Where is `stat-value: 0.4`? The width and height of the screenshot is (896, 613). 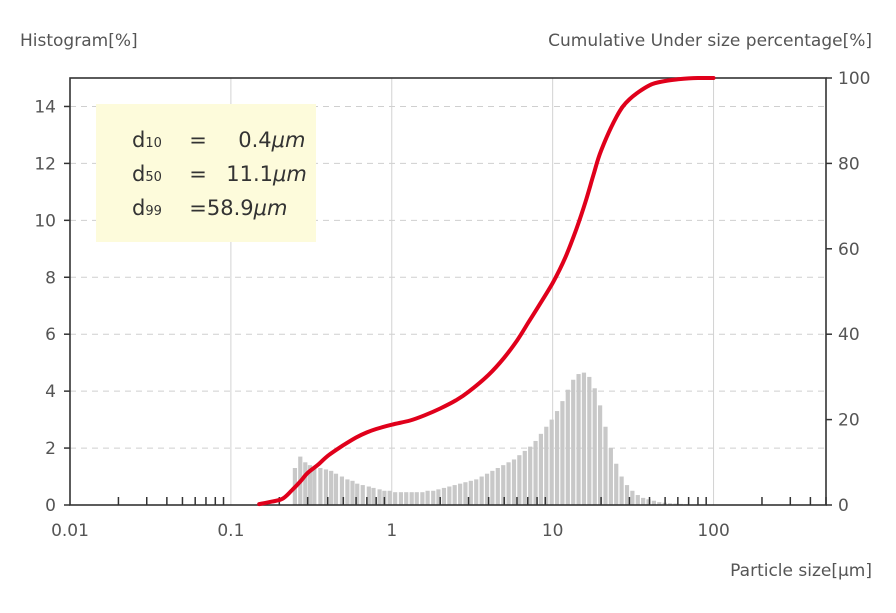
stat-value: 0.4 is located at coordinates (255, 140).